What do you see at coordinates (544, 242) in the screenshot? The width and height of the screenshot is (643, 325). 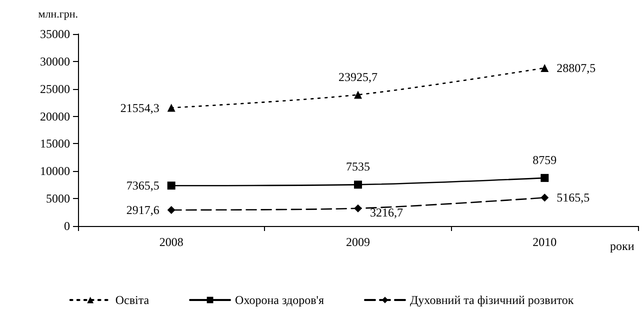 I see `x-tick-label: 2010` at bounding box center [544, 242].